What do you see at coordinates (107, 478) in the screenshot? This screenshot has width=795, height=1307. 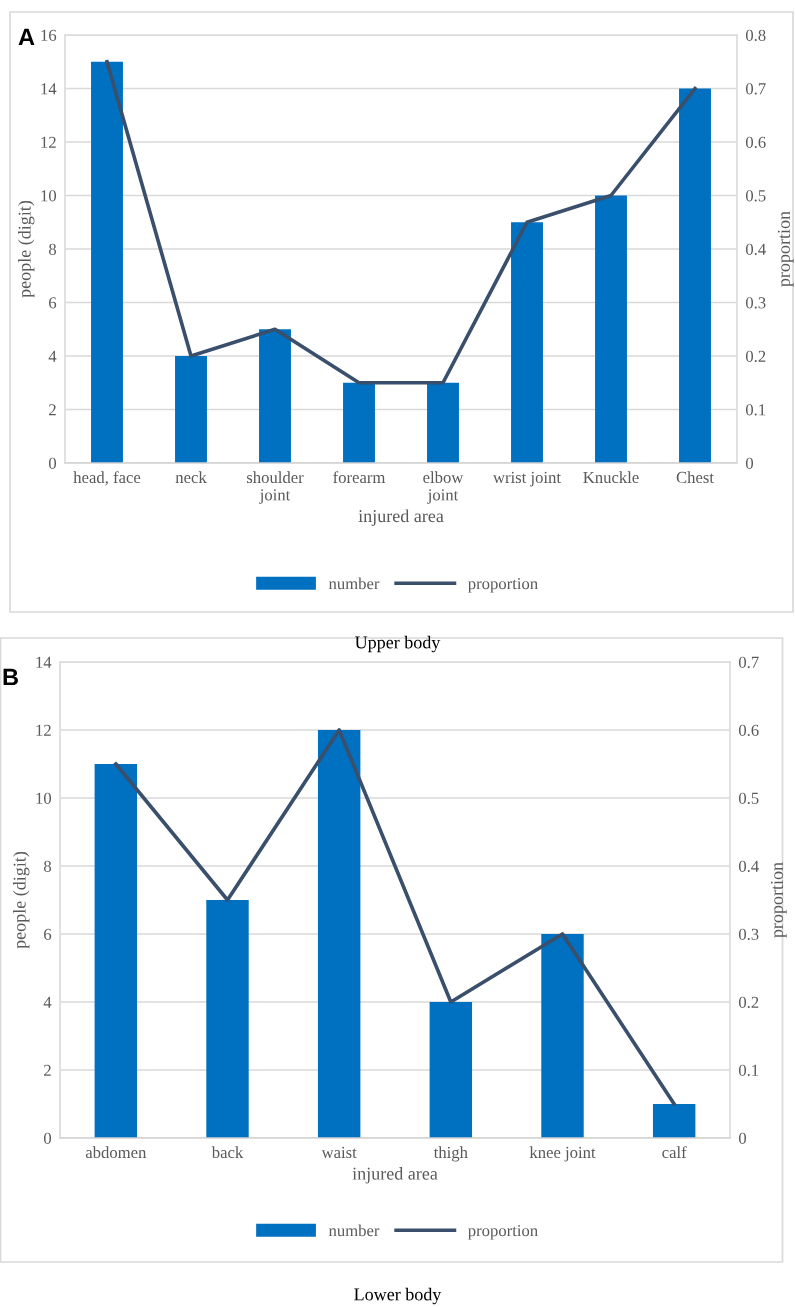 I see `x-tick-label: head, face` at bounding box center [107, 478].